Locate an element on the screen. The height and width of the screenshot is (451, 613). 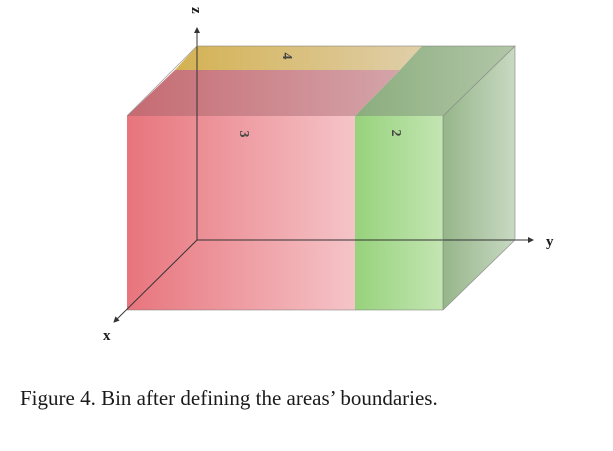
z-axis-label: z is located at coordinates (196, 10).